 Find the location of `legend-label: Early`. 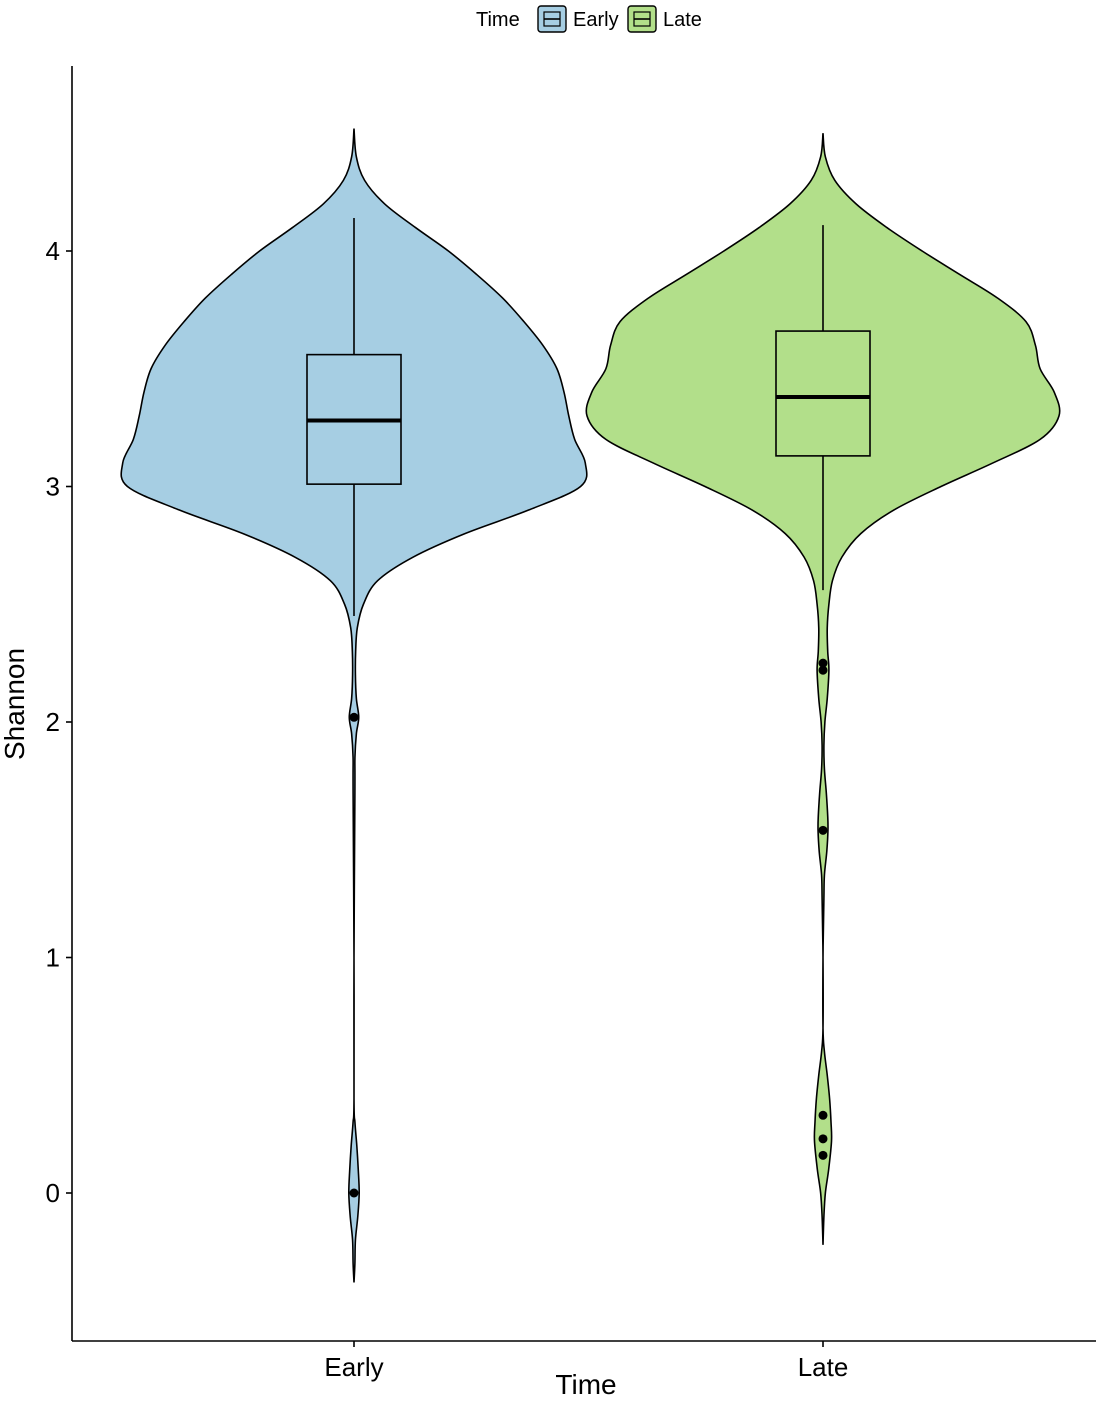

legend-label: Early is located at coordinates (596, 20).